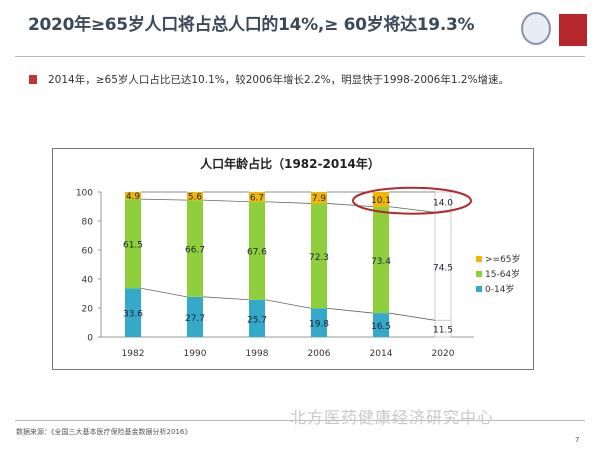  Describe the element at coordinates (392, 417) in the screenshot. I see `watermark: 北方医药健康经济研究中心` at that location.